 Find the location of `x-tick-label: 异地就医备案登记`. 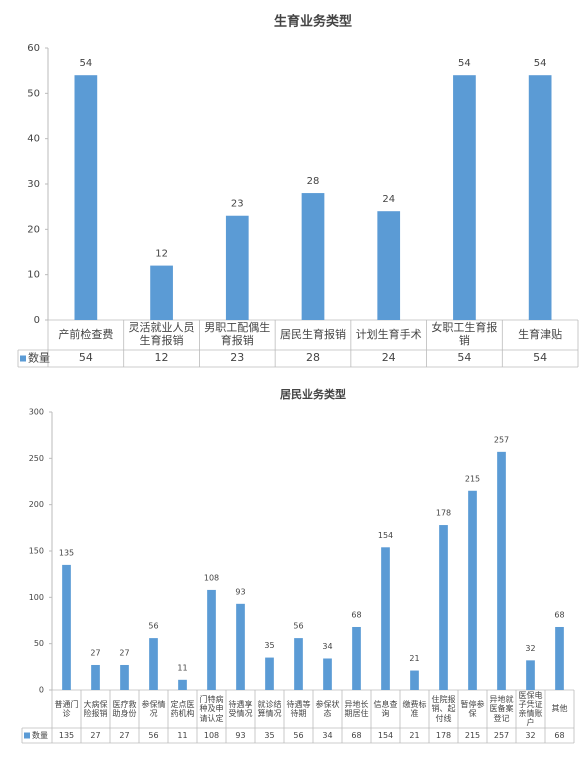

x-tick-label: 异地就医备案登记 is located at coordinates (501, 709).